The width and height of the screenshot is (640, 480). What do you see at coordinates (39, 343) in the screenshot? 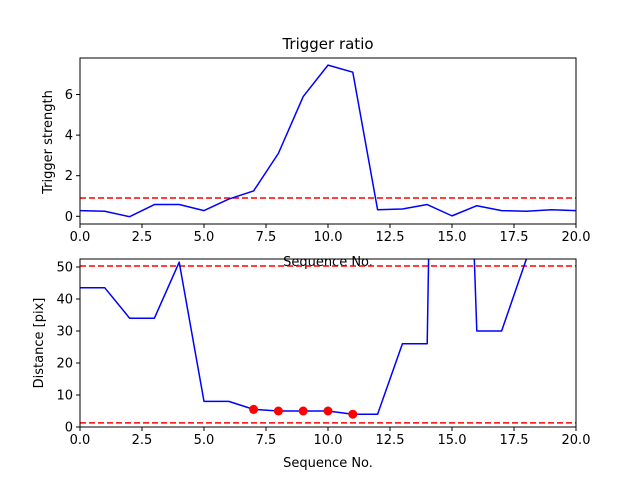
I see `y-axis-label: Distance [pix]` at bounding box center [39, 343].